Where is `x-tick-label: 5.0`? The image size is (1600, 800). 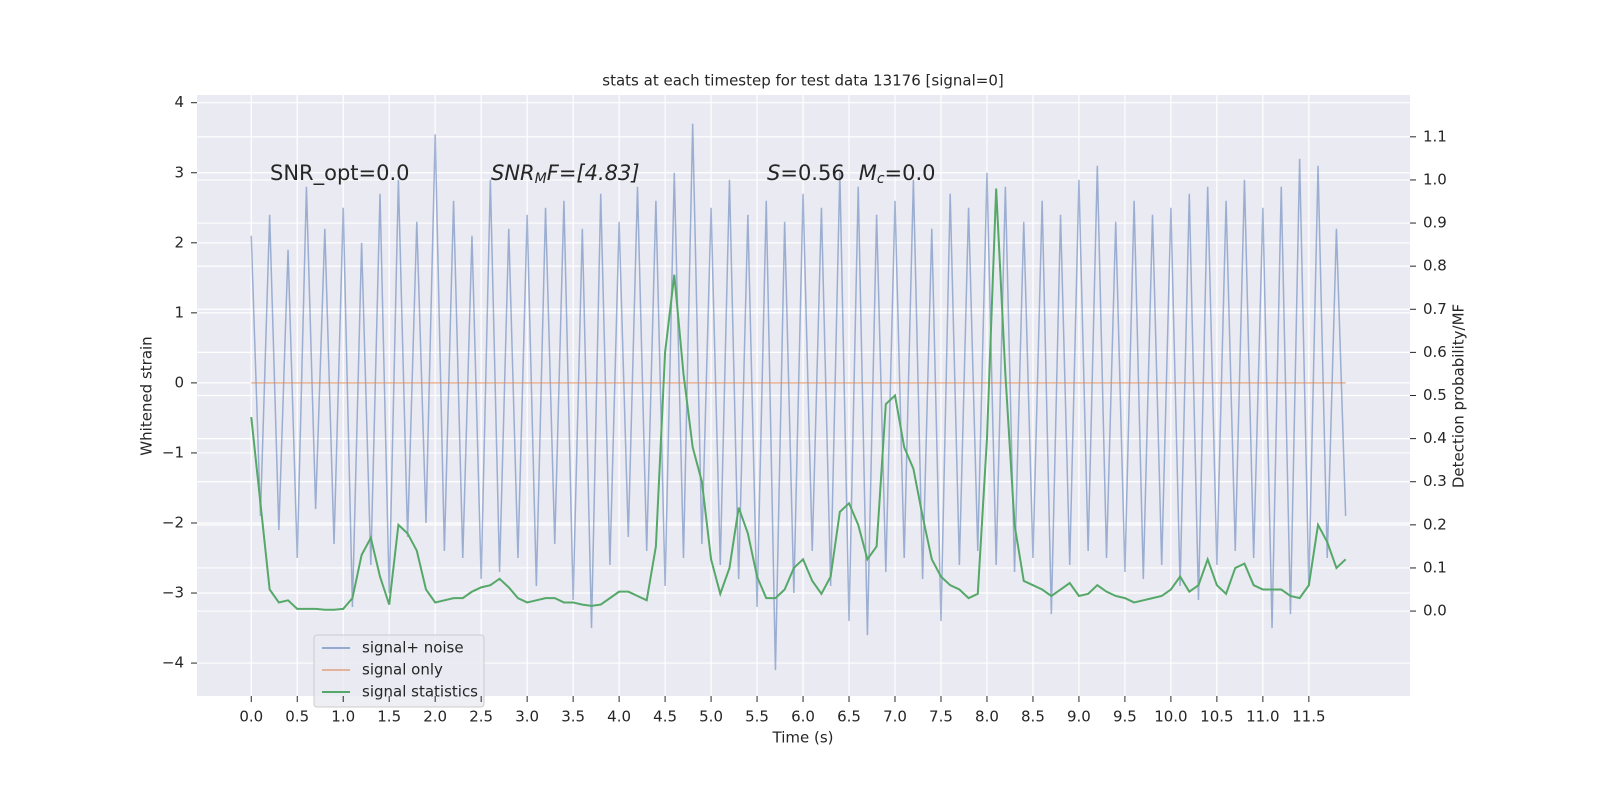
x-tick-label: 5.0 is located at coordinates (711, 717).